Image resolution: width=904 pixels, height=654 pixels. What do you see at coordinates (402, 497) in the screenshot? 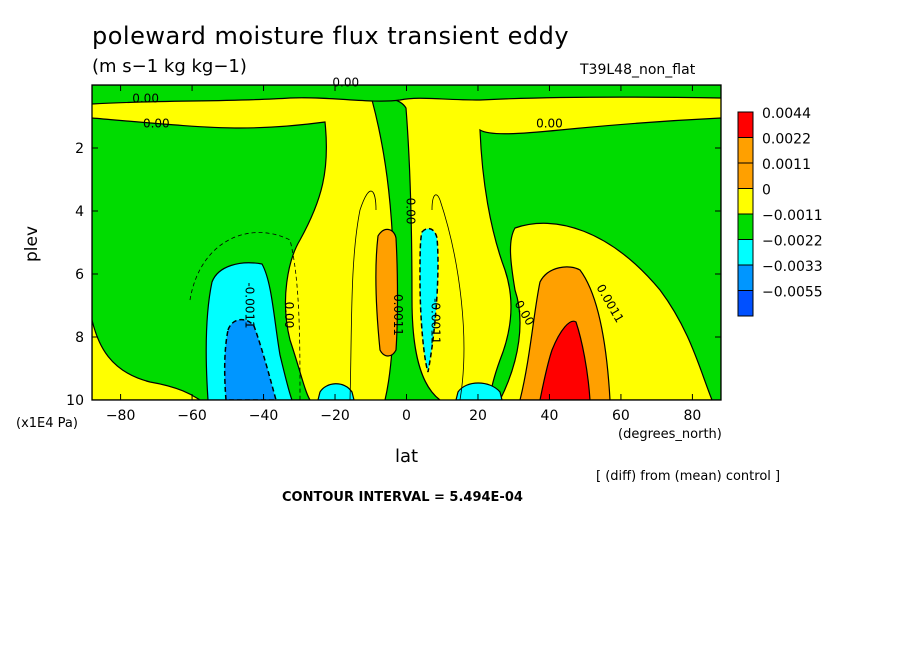
I see `contour-interval: CONTOUR INTERVAL = 5.494E-04` at bounding box center [402, 497].